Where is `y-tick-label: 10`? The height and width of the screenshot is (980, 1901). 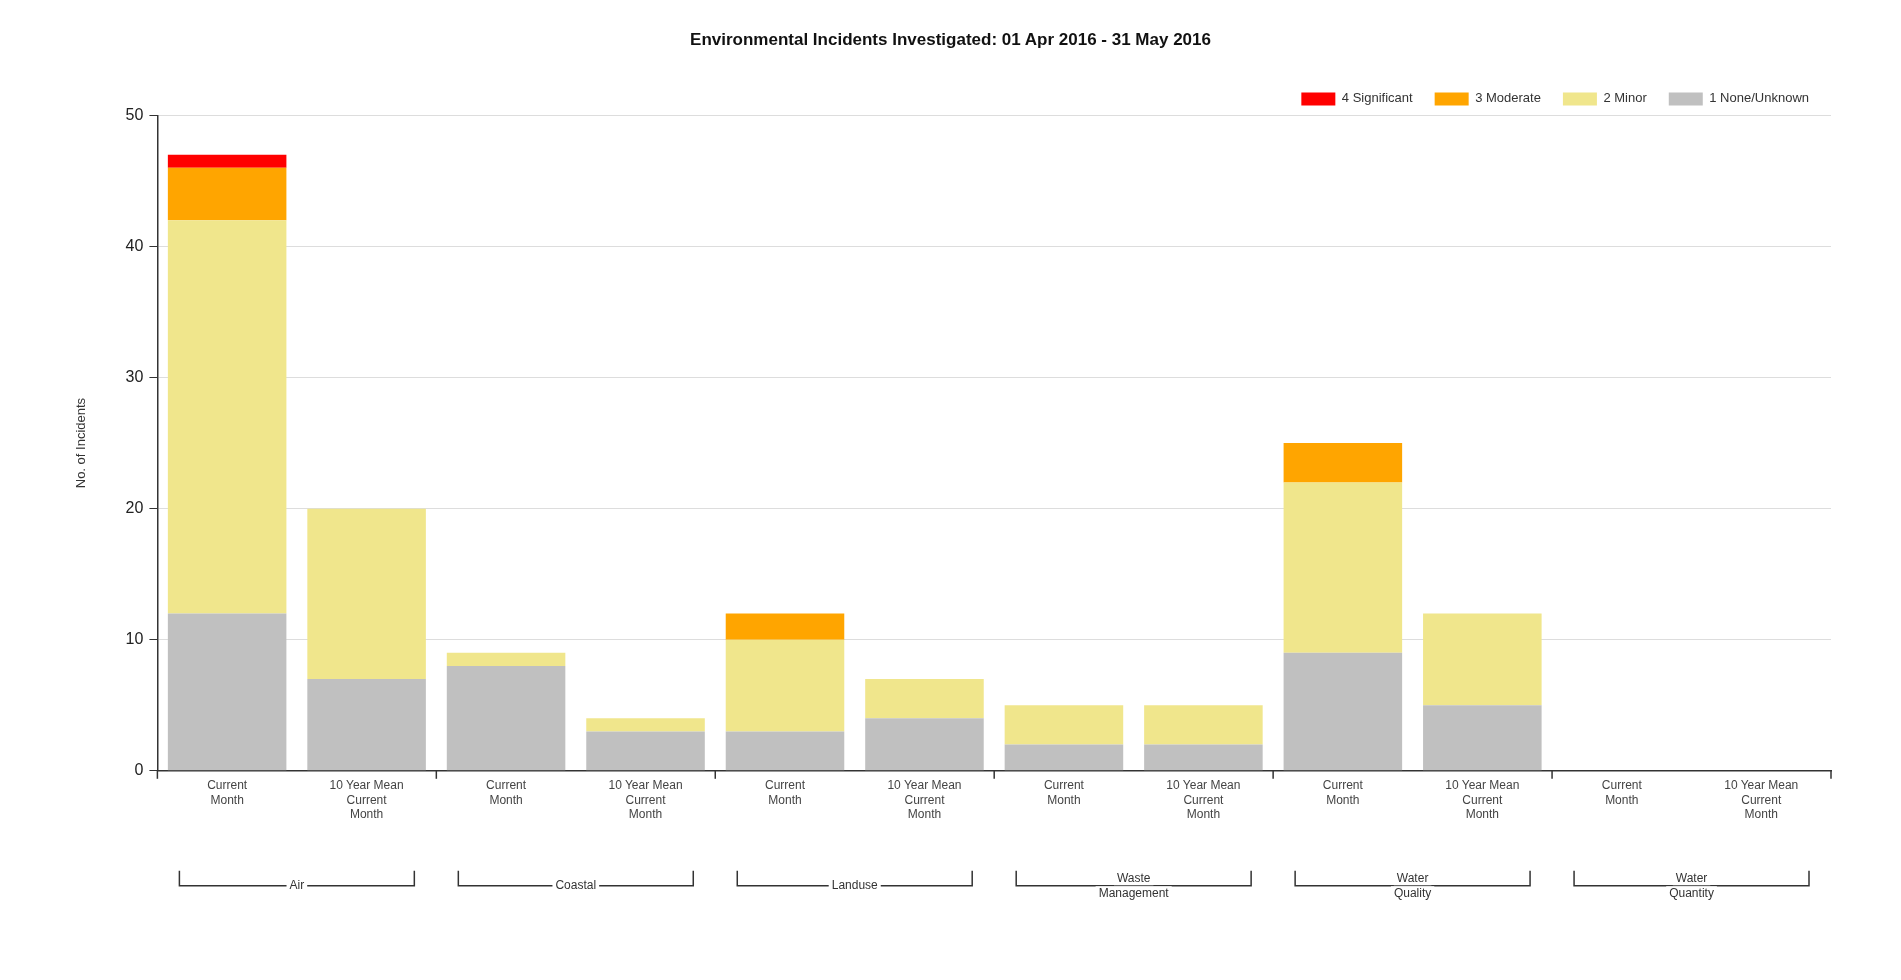
y-tick-label: 10 is located at coordinates (134, 639).